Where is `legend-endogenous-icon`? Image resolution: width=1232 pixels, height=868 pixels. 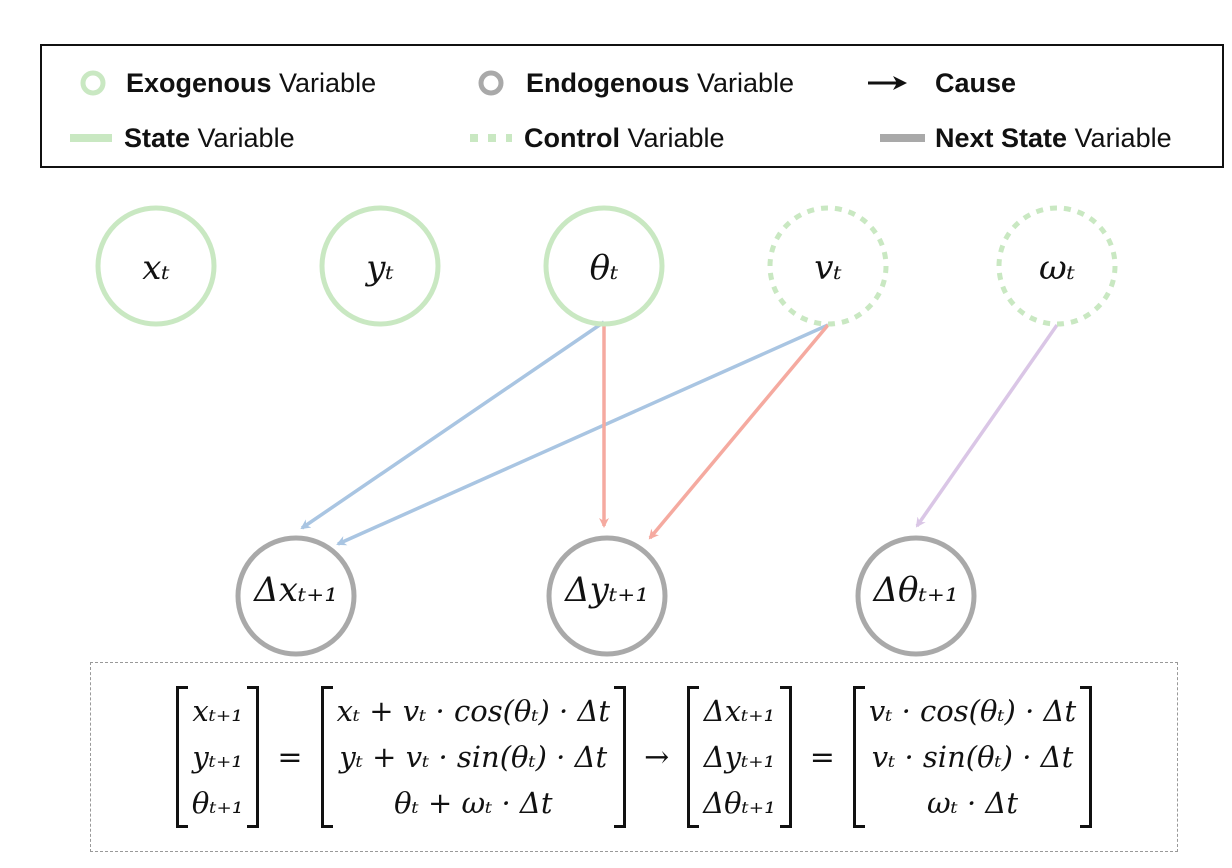
legend-endogenous-icon is located at coordinates (491, 83).